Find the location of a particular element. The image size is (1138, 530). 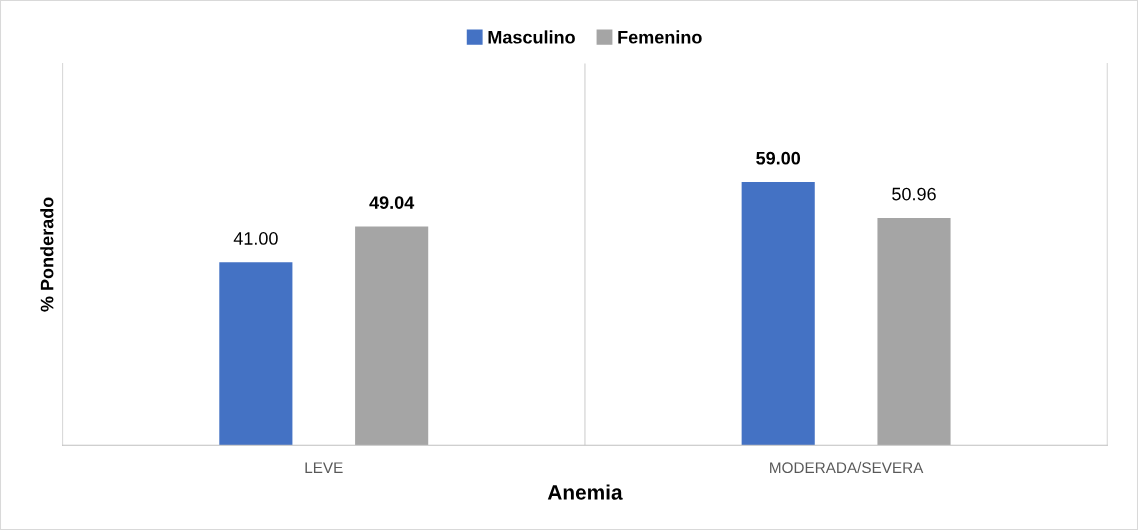

legend-label: Femenino is located at coordinates (660, 37).